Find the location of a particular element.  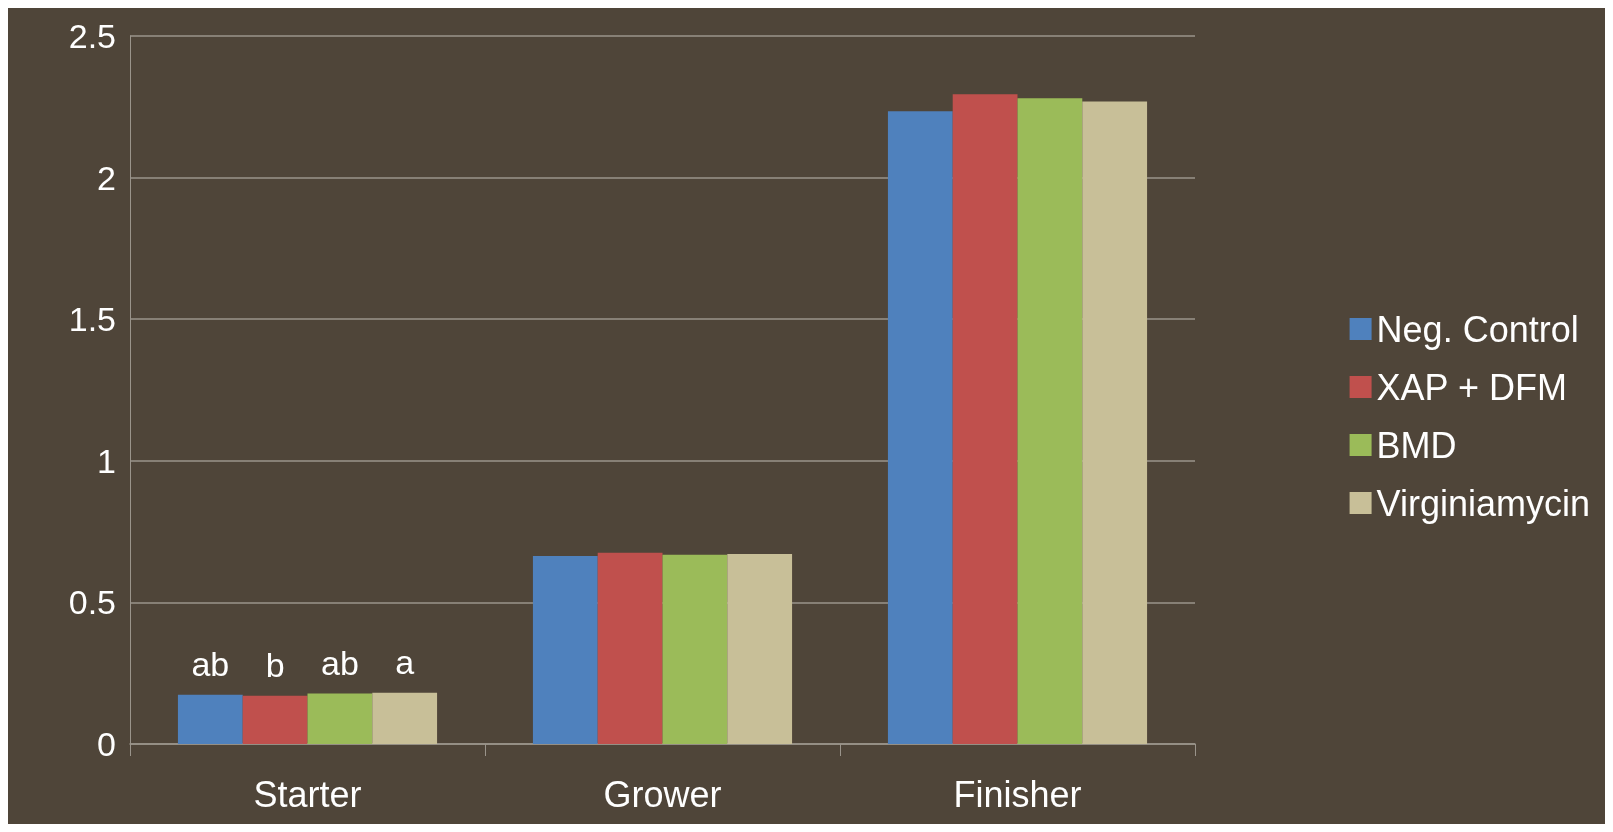

legend-label: Neg. Control is located at coordinates (1477, 329).